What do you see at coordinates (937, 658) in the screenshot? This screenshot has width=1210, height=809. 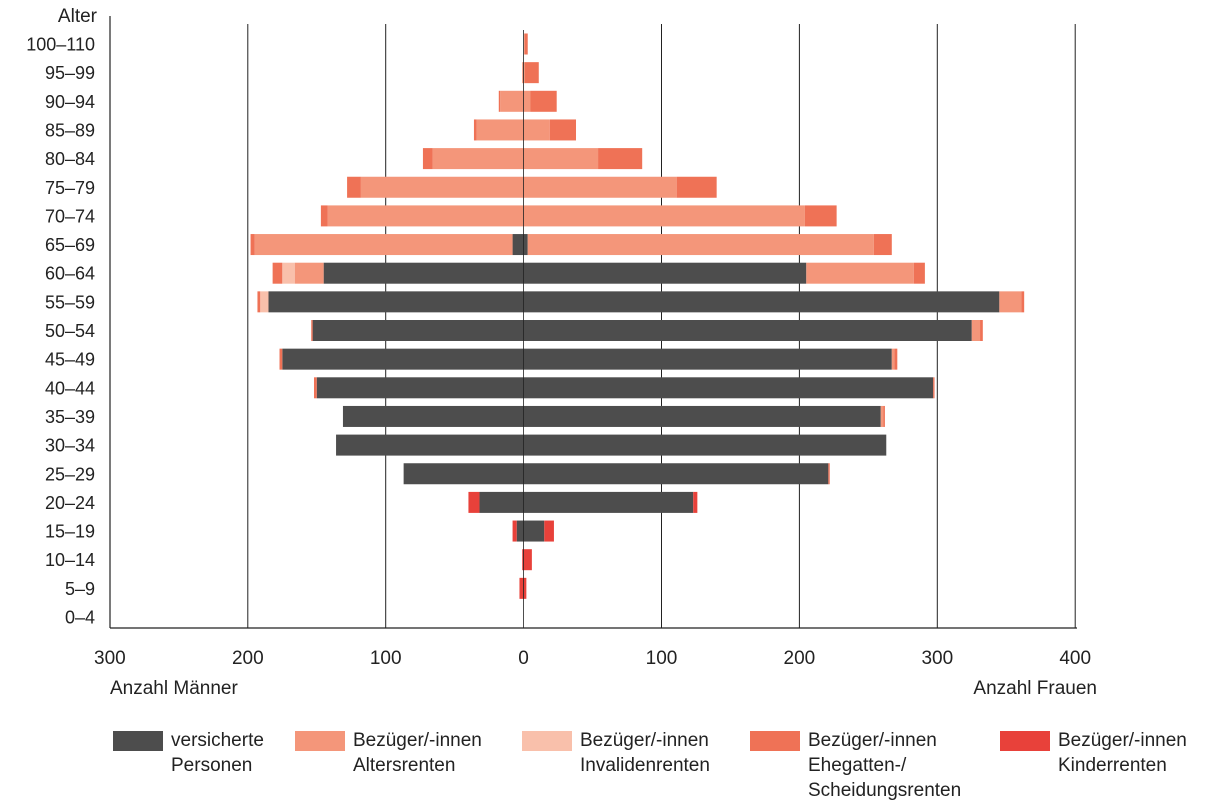 I see `x-tick-label: 300` at bounding box center [937, 658].